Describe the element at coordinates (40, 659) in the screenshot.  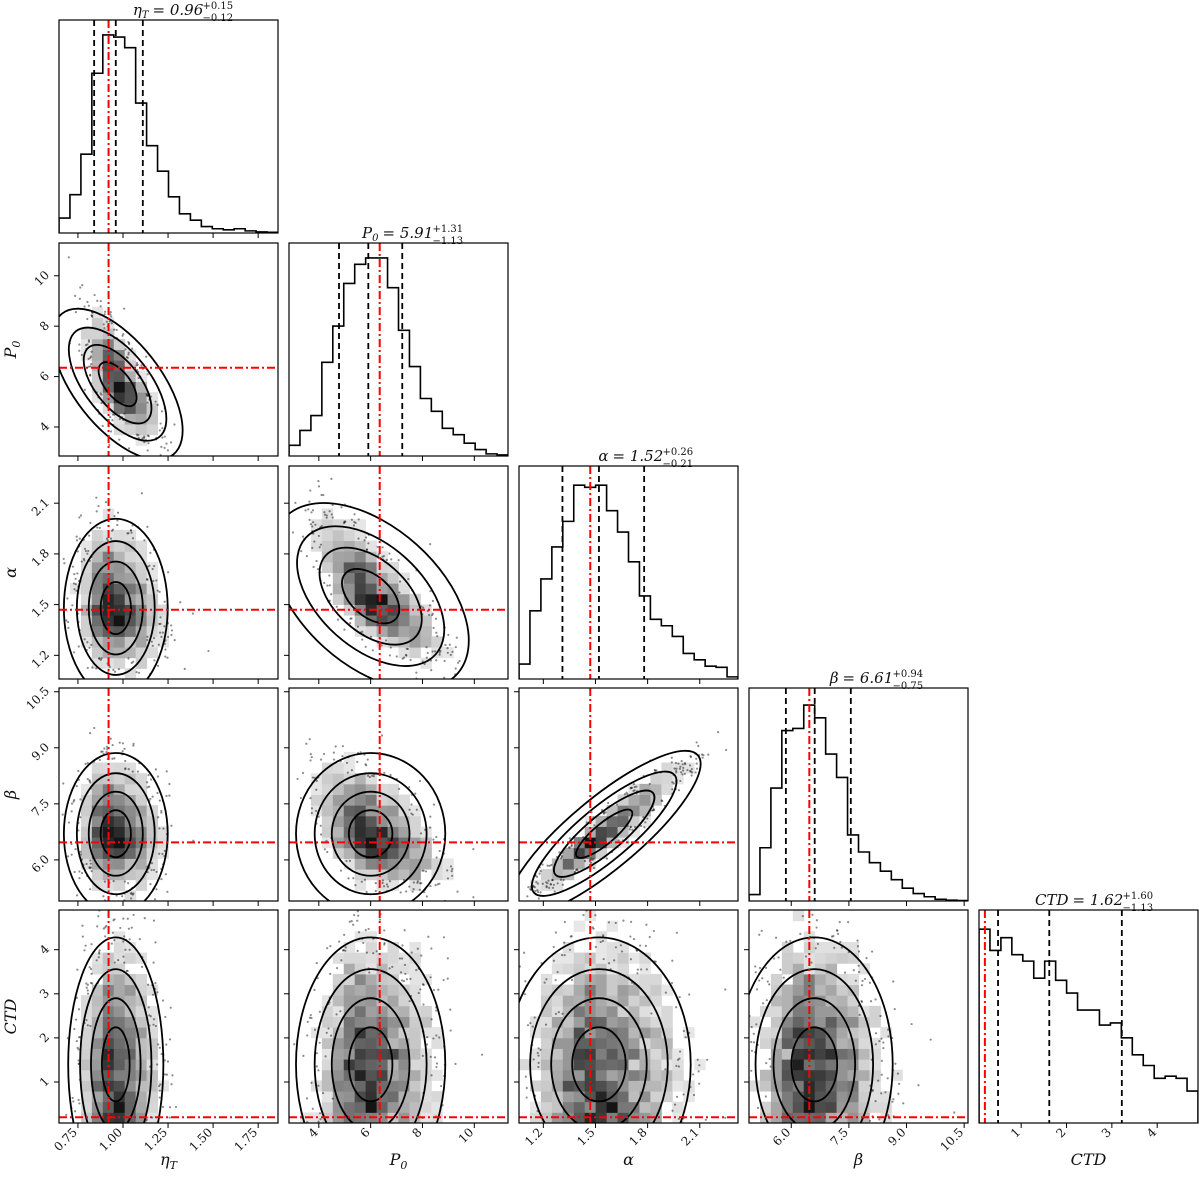
I see `y-tick-label: 1.2` at that location.